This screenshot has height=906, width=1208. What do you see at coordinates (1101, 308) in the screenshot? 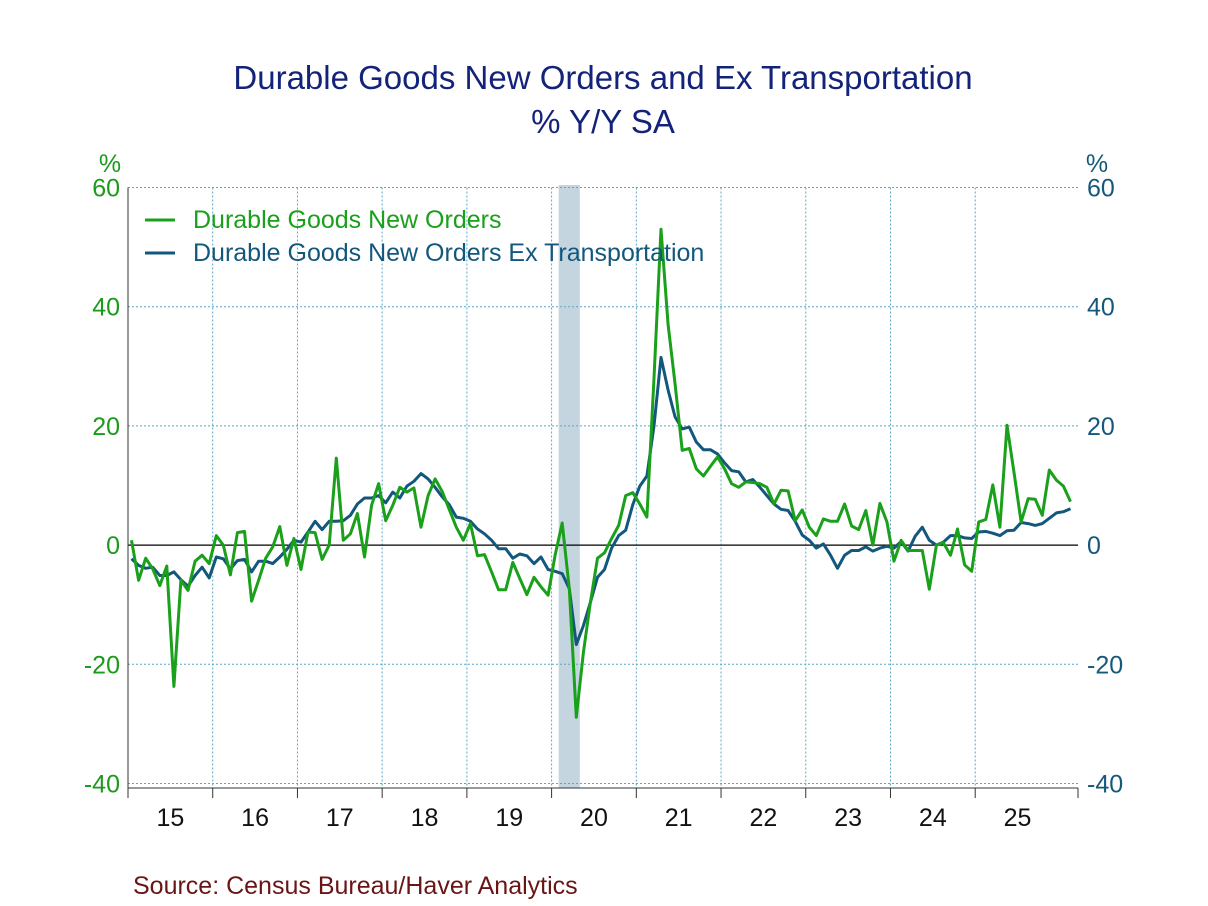
I see `right-tick-label: 40` at bounding box center [1101, 308].